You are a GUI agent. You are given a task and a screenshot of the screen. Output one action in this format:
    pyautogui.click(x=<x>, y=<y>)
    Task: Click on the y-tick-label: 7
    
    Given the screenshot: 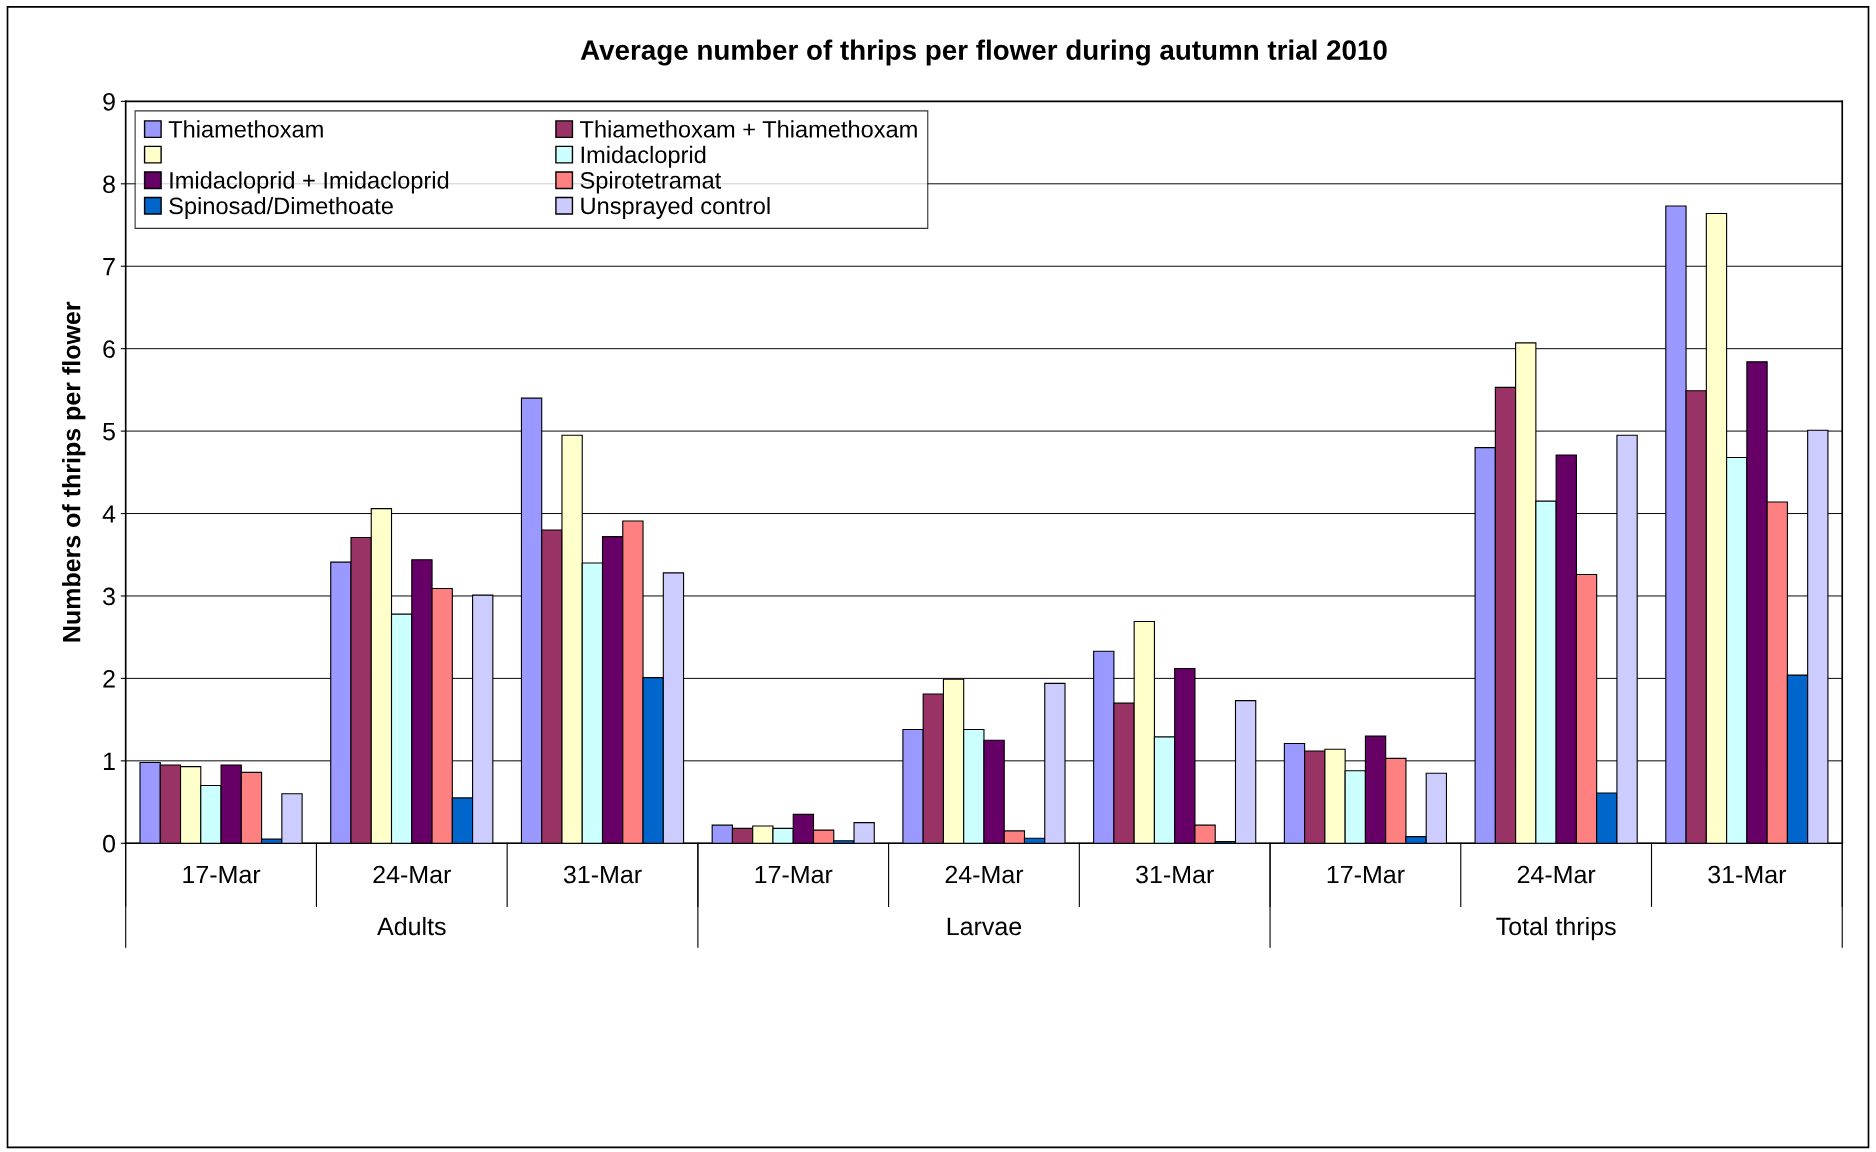 What is the action you would take?
    pyautogui.click(x=109, y=267)
    